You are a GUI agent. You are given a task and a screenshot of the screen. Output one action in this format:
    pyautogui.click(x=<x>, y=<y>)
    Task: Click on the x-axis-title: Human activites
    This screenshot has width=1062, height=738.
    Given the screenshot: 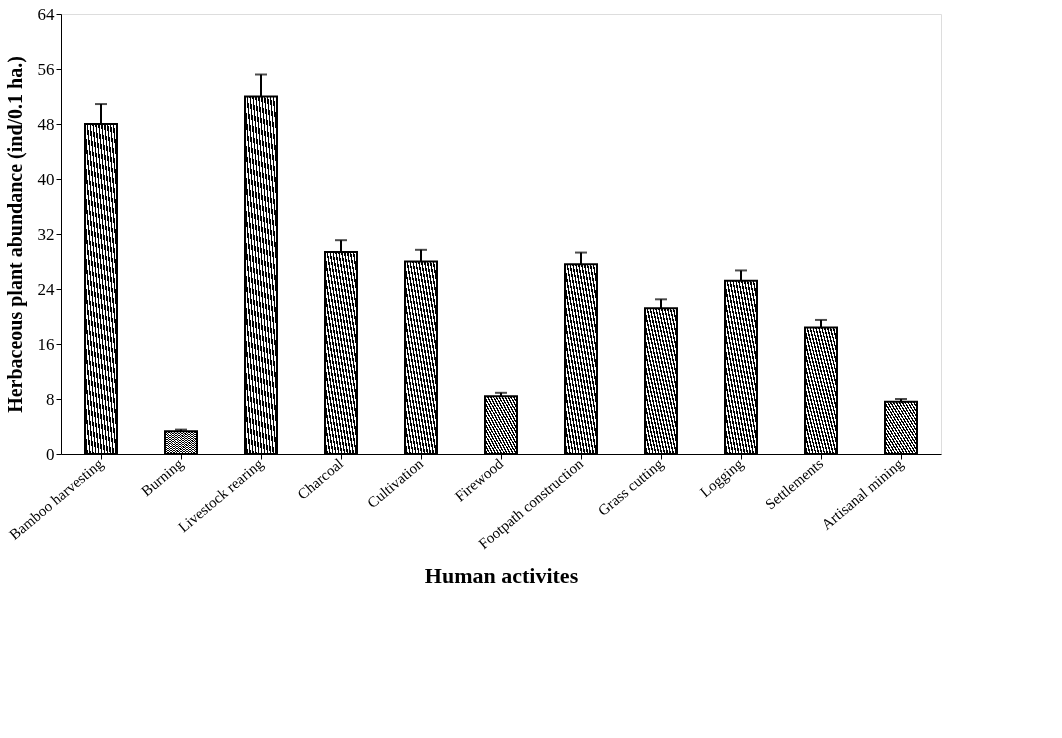 What is the action you would take?
    pyautogui.click(x=501, y=575)
    